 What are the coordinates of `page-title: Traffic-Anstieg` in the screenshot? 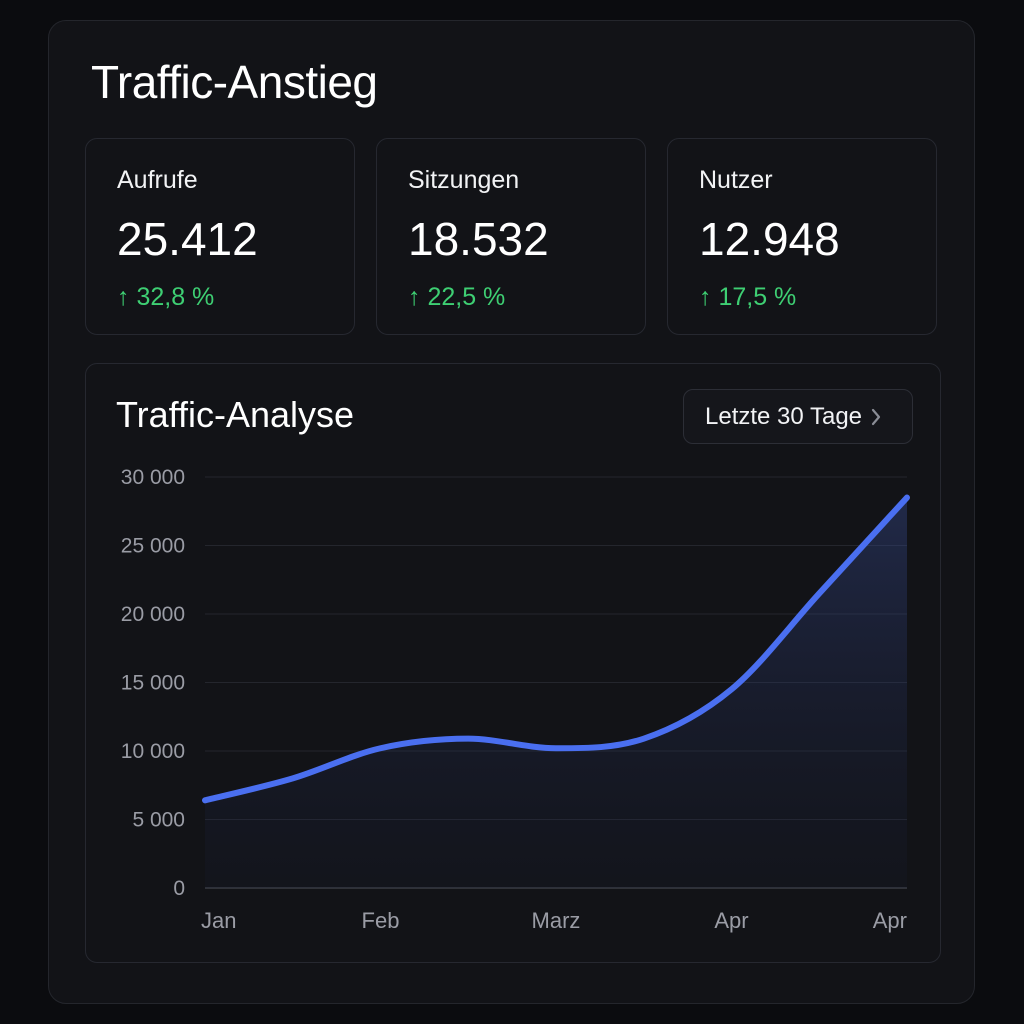 It's located at (234, 82).